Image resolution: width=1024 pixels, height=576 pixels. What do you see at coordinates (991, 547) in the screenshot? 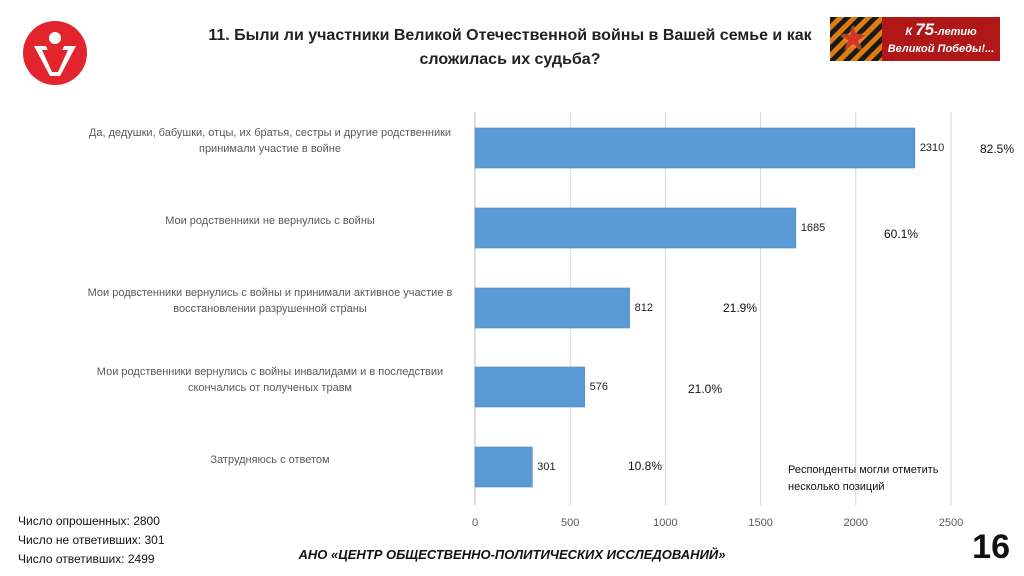
I see `page-number: 16` at bounding box center [991, 547].